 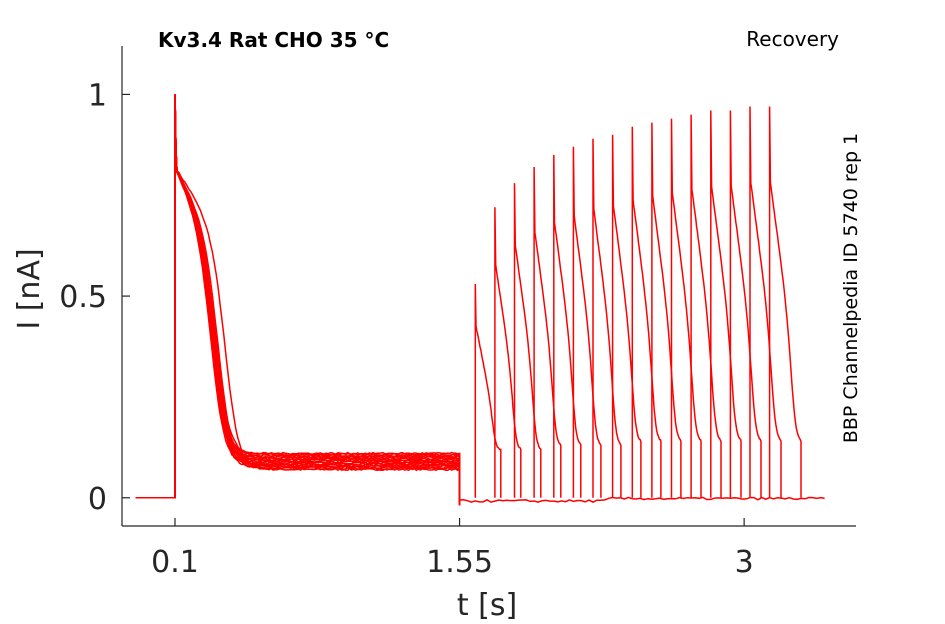 What do you see at coordinates (97, 499) in the screenshot?
I see `y-tick-label: 0` at bounding box center [97, 499].